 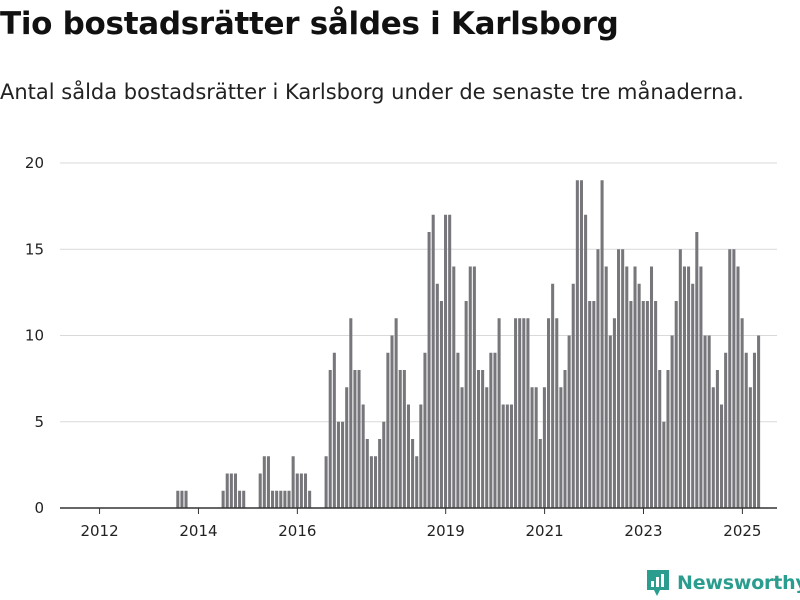 What do you see at coordinates (39, 508) in the screenshot?
I see `y-tick-label: 0` at bounding box center [39, 508].